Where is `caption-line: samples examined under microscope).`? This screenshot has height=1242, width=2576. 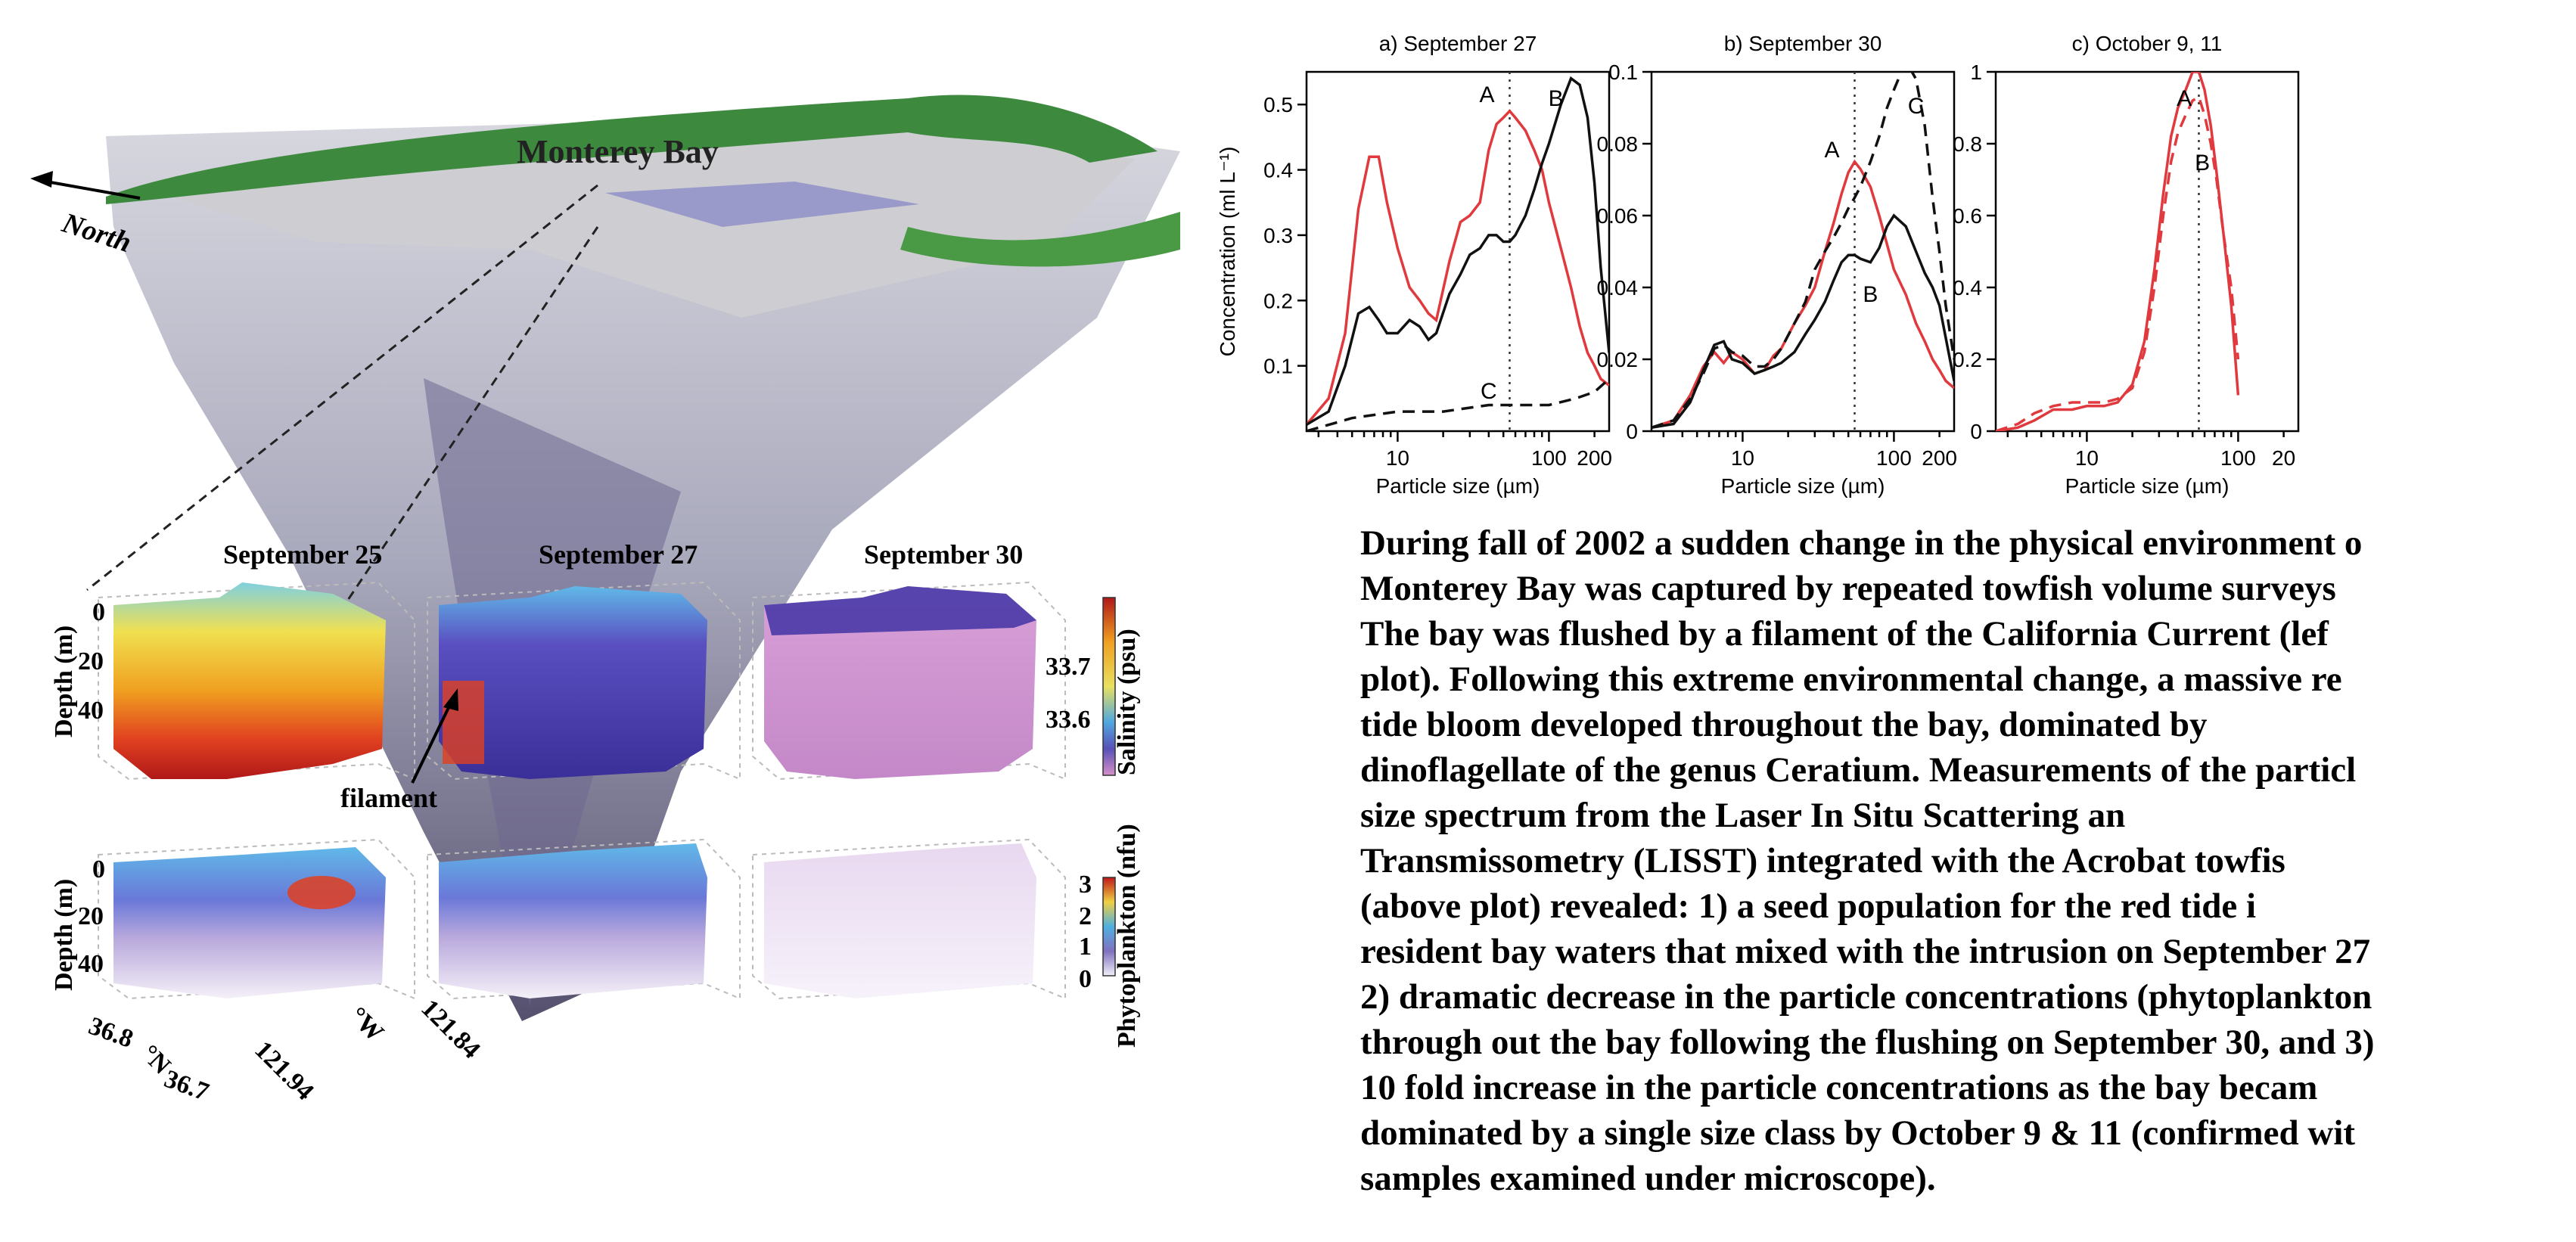
caption-line: samples examined under microscope). is located at coordinates (1648, 1179).